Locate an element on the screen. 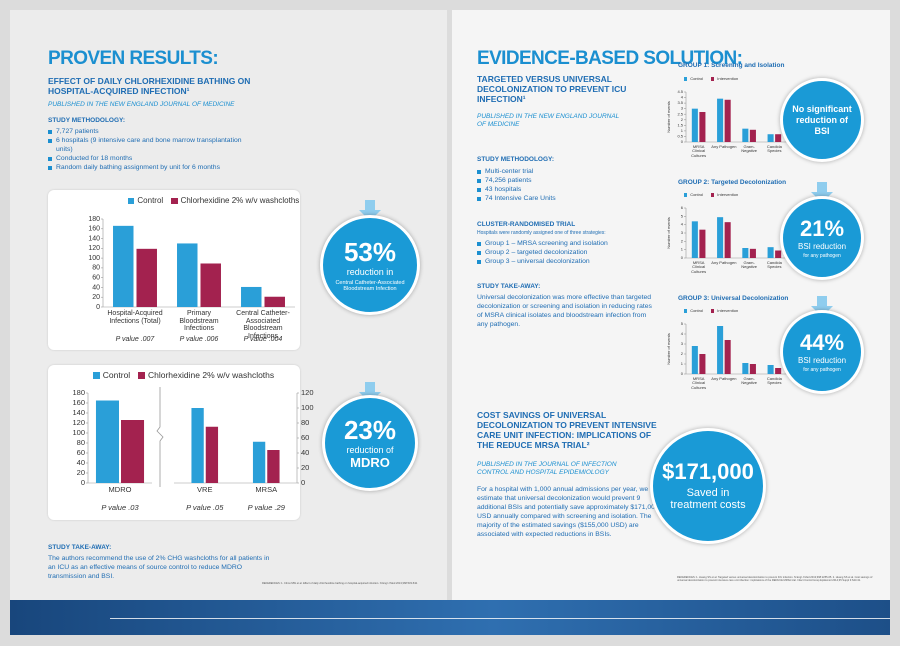  y-tick-label: 40 is located at coordinates (305, 452).